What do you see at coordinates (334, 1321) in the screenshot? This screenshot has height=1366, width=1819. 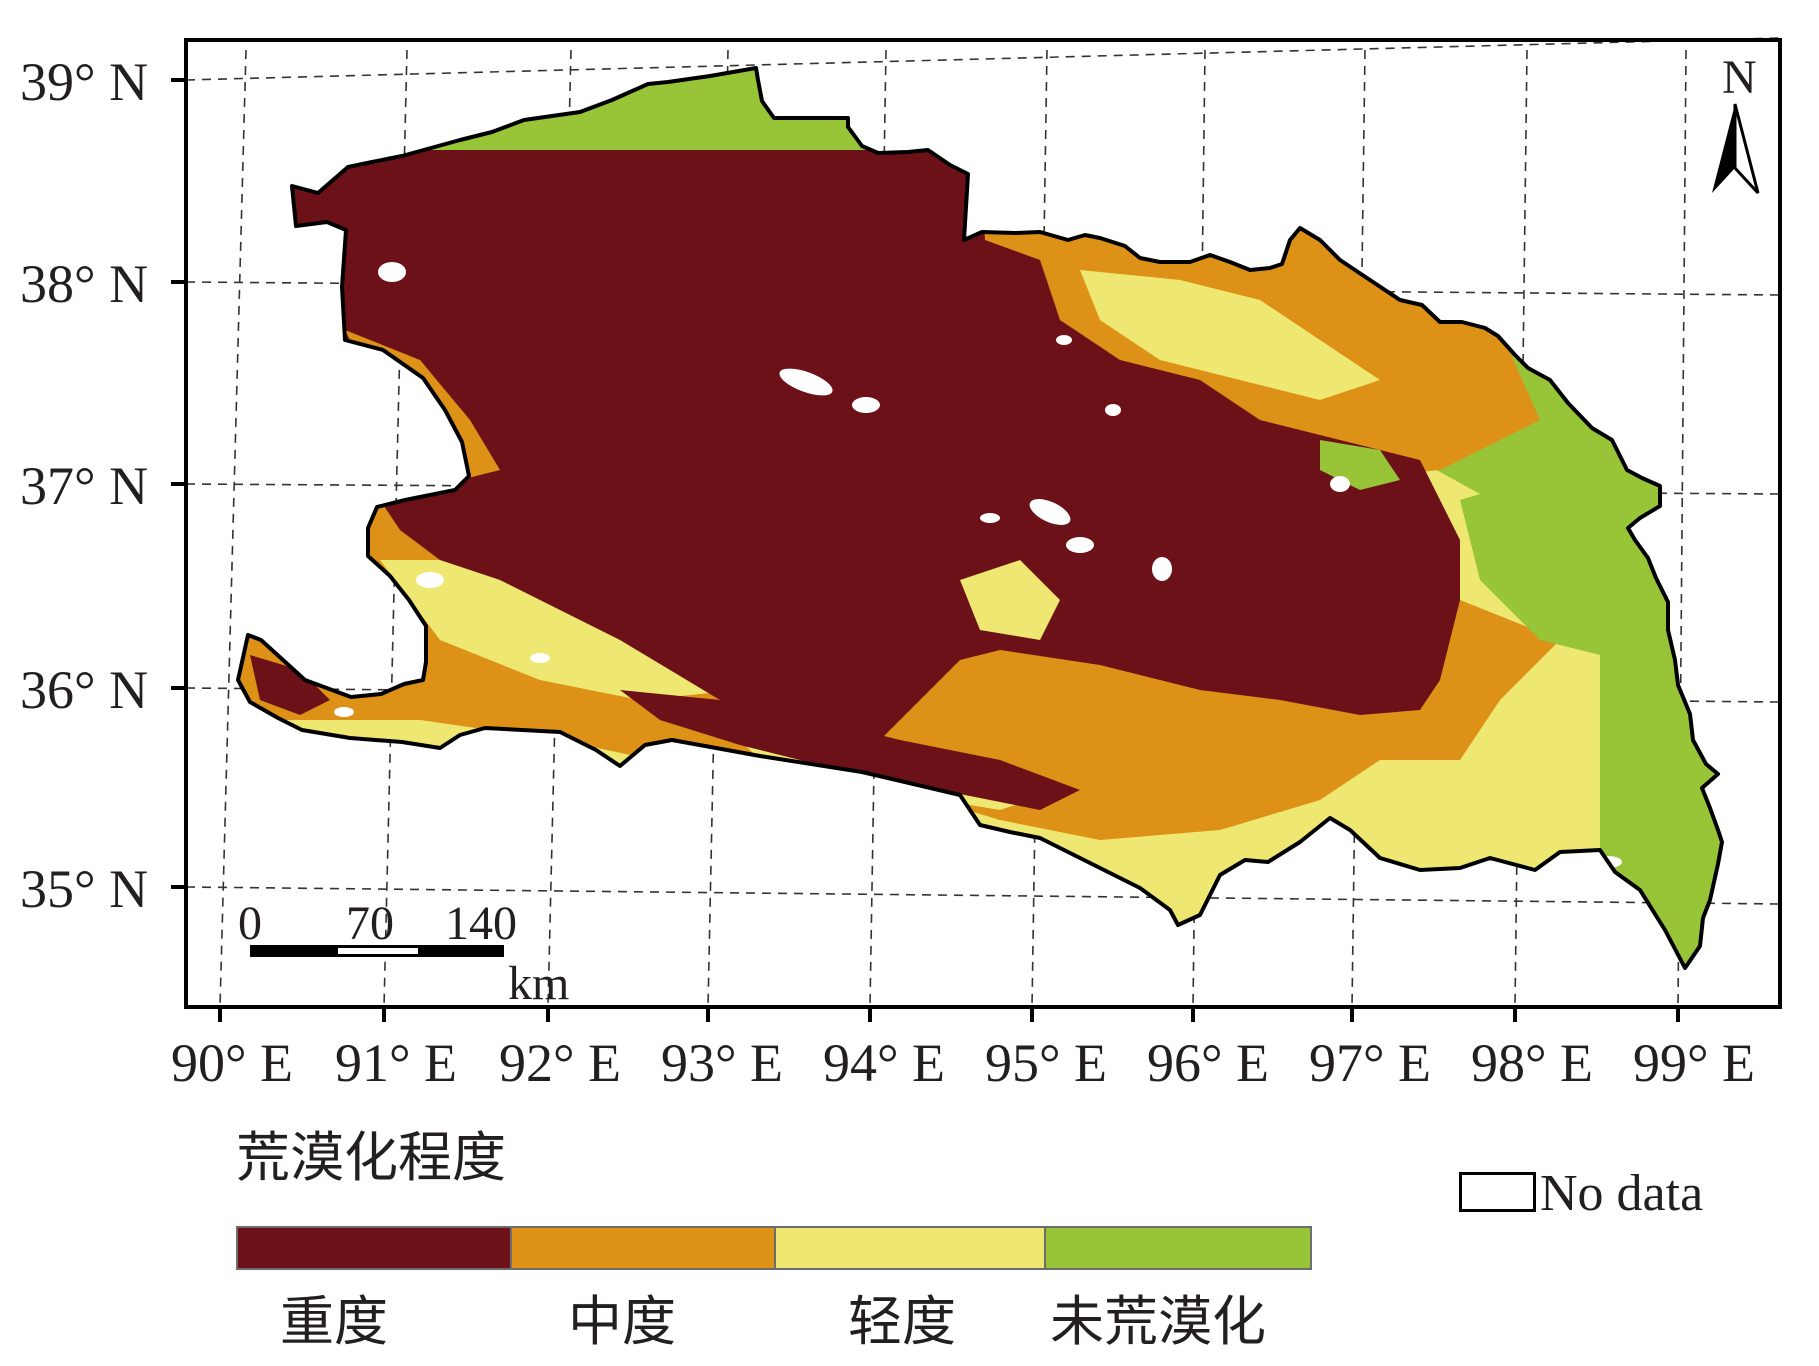 I see `legend-label-severe: 重度` at bounding box center [334, 1321].